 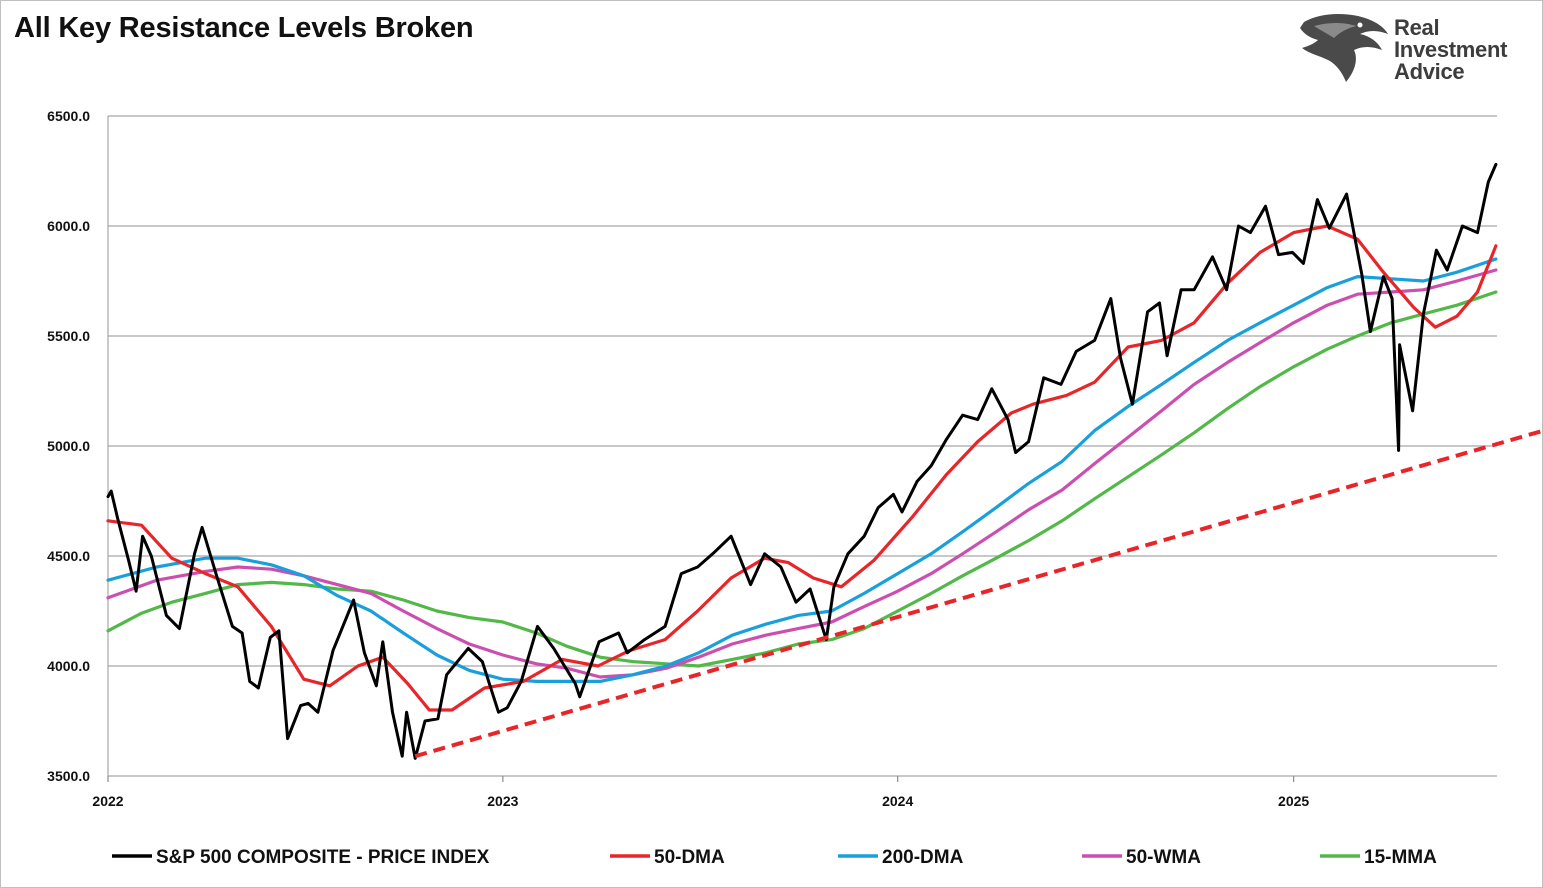 I want to click on x-tick-label: 2024, so click(x=897, y=801).